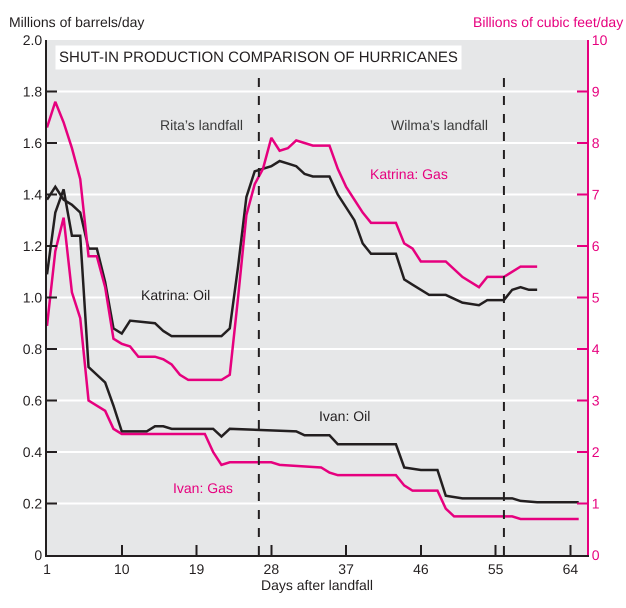  I want to click on y-tick-label: 0.8, so click(32, 348).